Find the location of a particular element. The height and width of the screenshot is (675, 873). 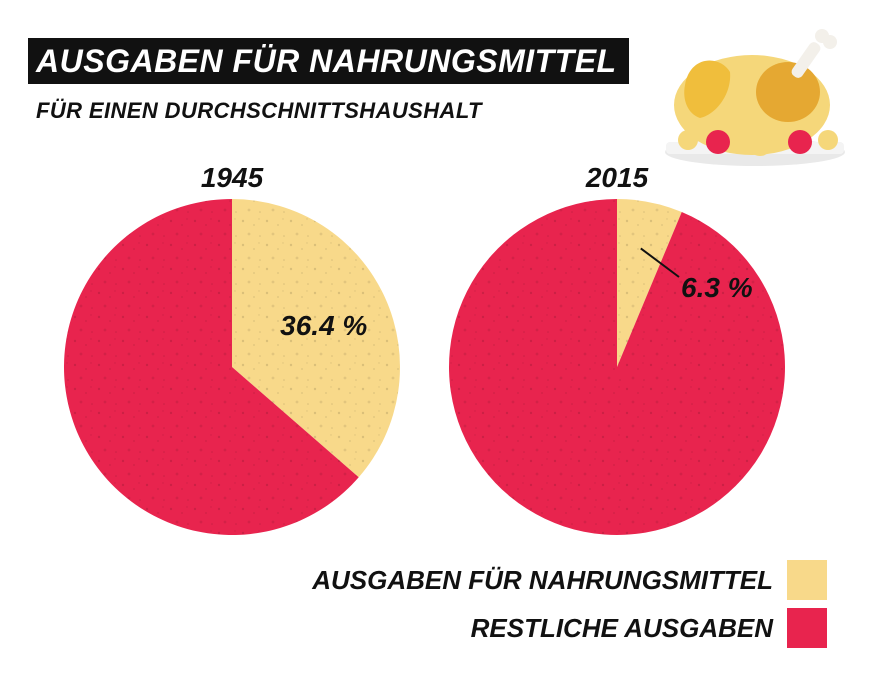

legend-label-food: AUSGABEN FÜR NAHRUNGSMITTEL is located at coordinates (542, 579).